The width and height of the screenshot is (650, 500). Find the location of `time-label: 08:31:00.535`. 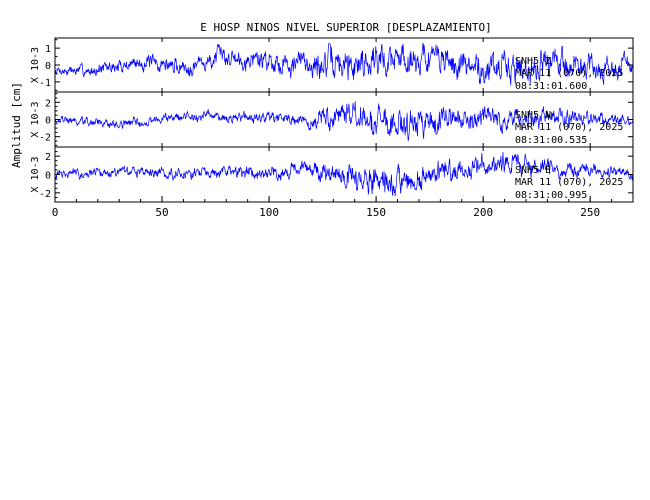

time-label: 08:31:00.535 is located at coordinates (551, 140).